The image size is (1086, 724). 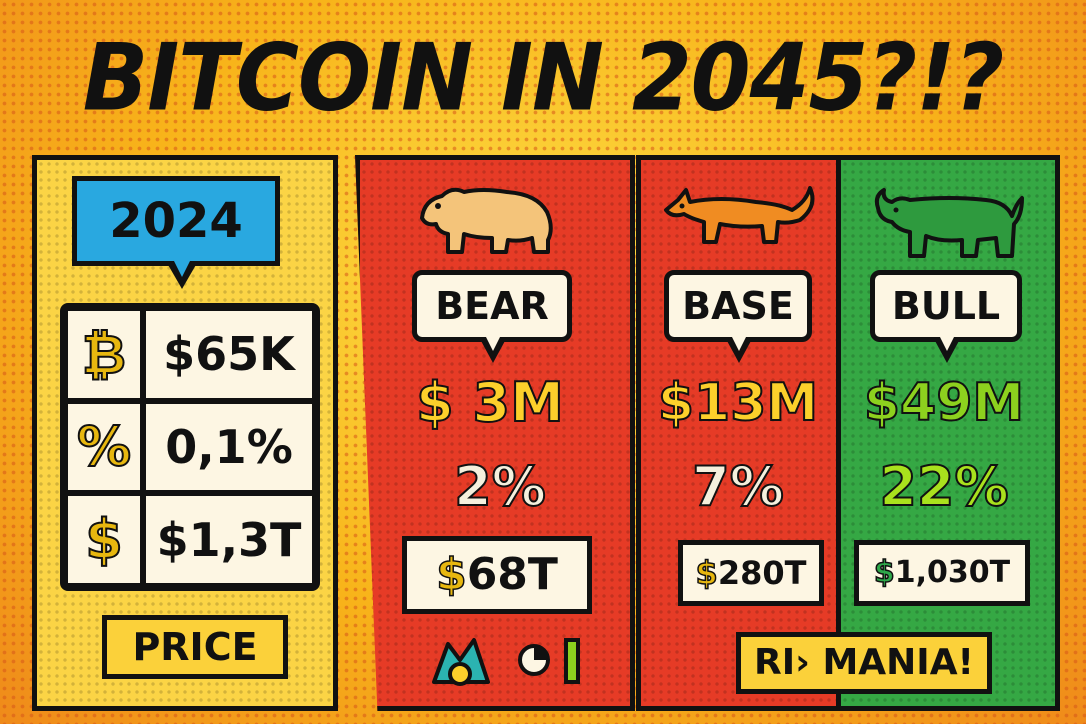 I want to click on base-cap-value: 280T, so click(x=762, y=573).